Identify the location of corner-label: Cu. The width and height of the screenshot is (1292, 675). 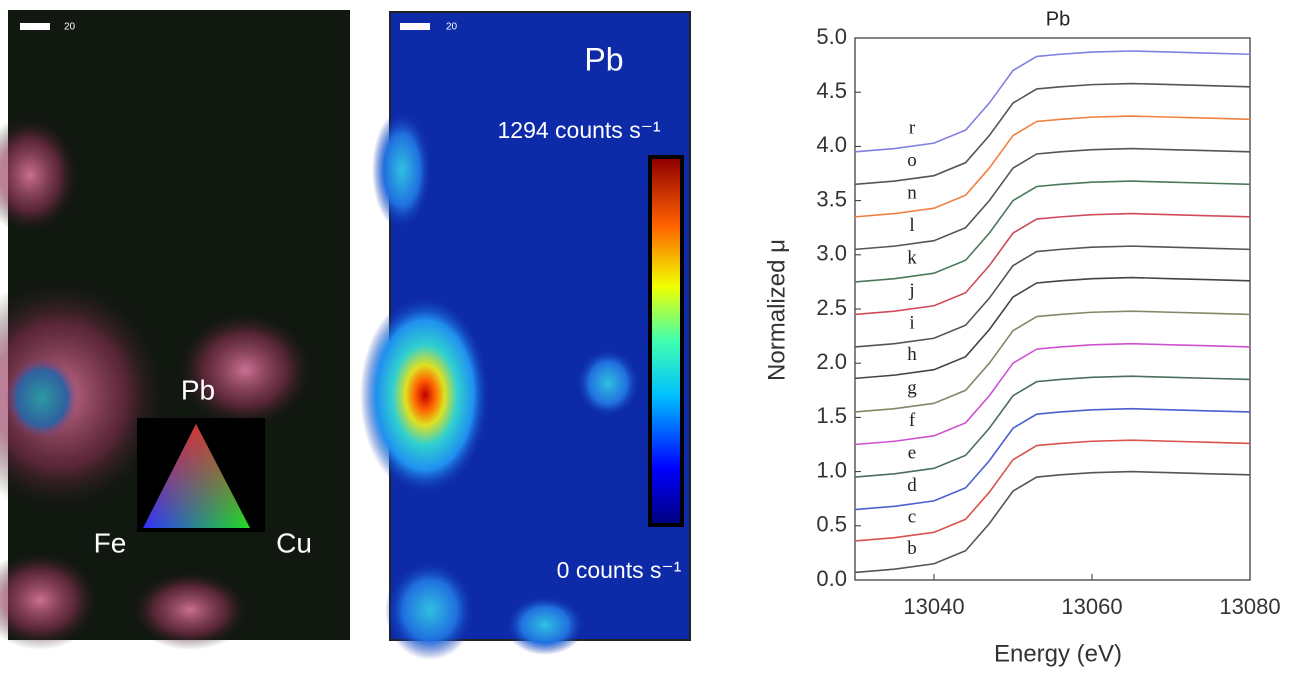
(294, 542).